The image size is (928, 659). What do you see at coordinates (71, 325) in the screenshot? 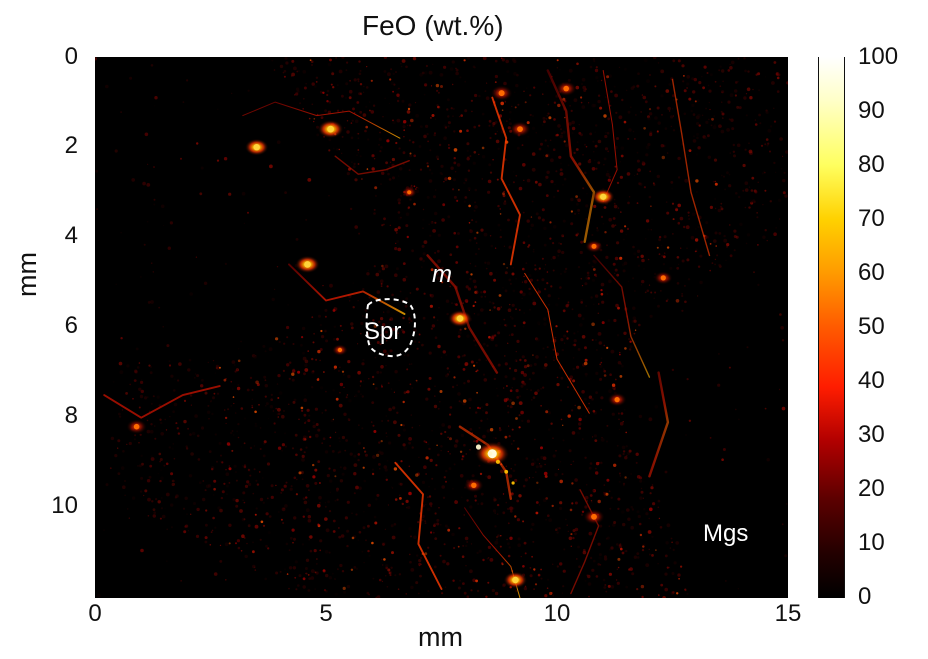
I see `y-tick-6: 6` at bounding box center [71, 325].